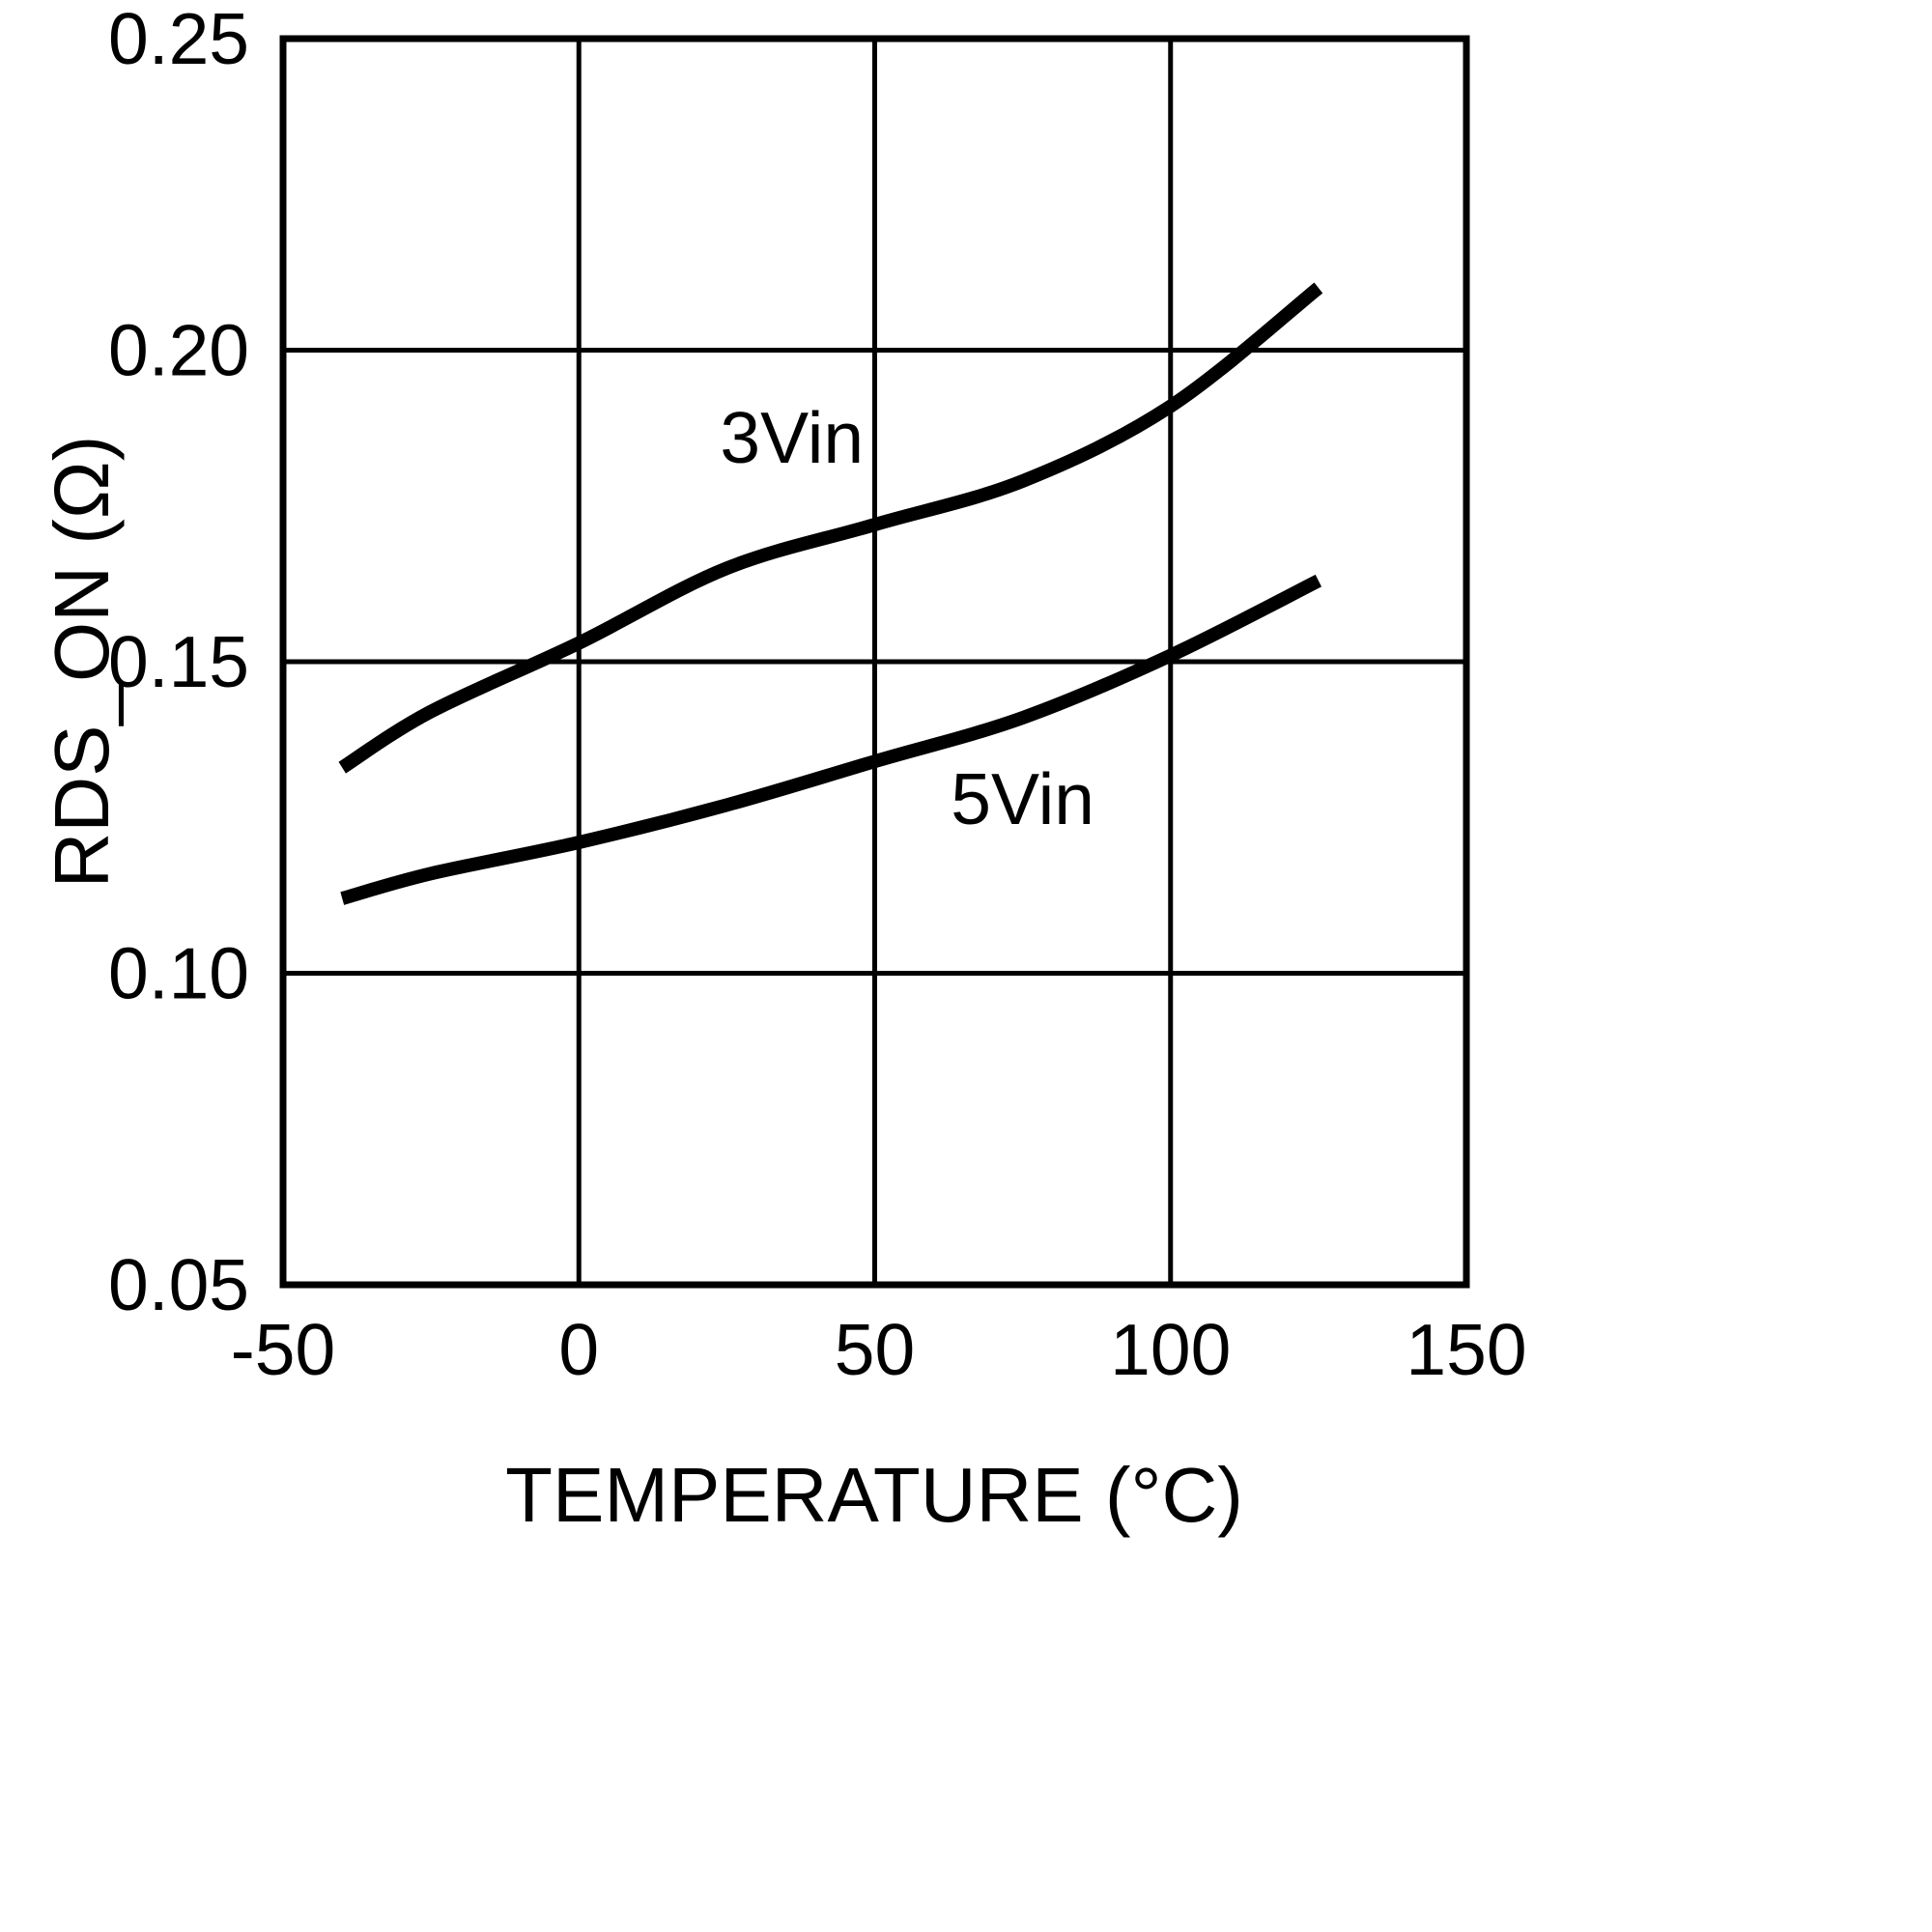  Describe the element at coordinates (830, 528) in the screenshot. I see `series-line-3vin` at that location.